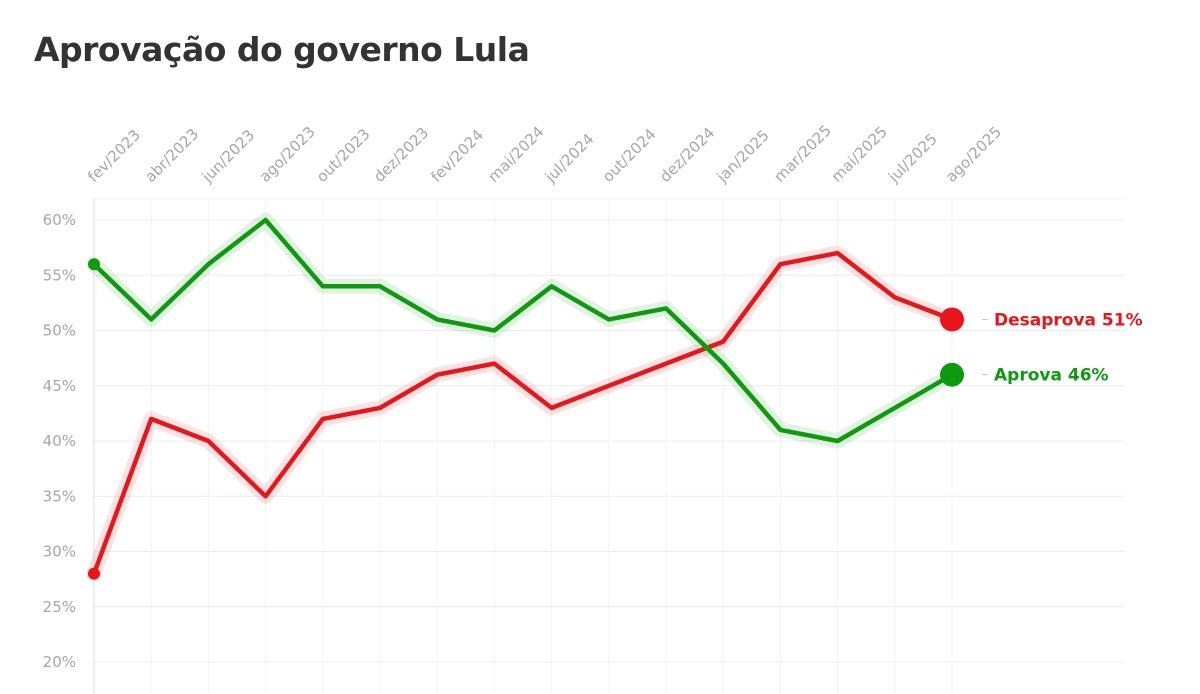 This screenshot has width=1200, height=694. I want to click on x-tick-label: mar/2025, so click(803, 153).